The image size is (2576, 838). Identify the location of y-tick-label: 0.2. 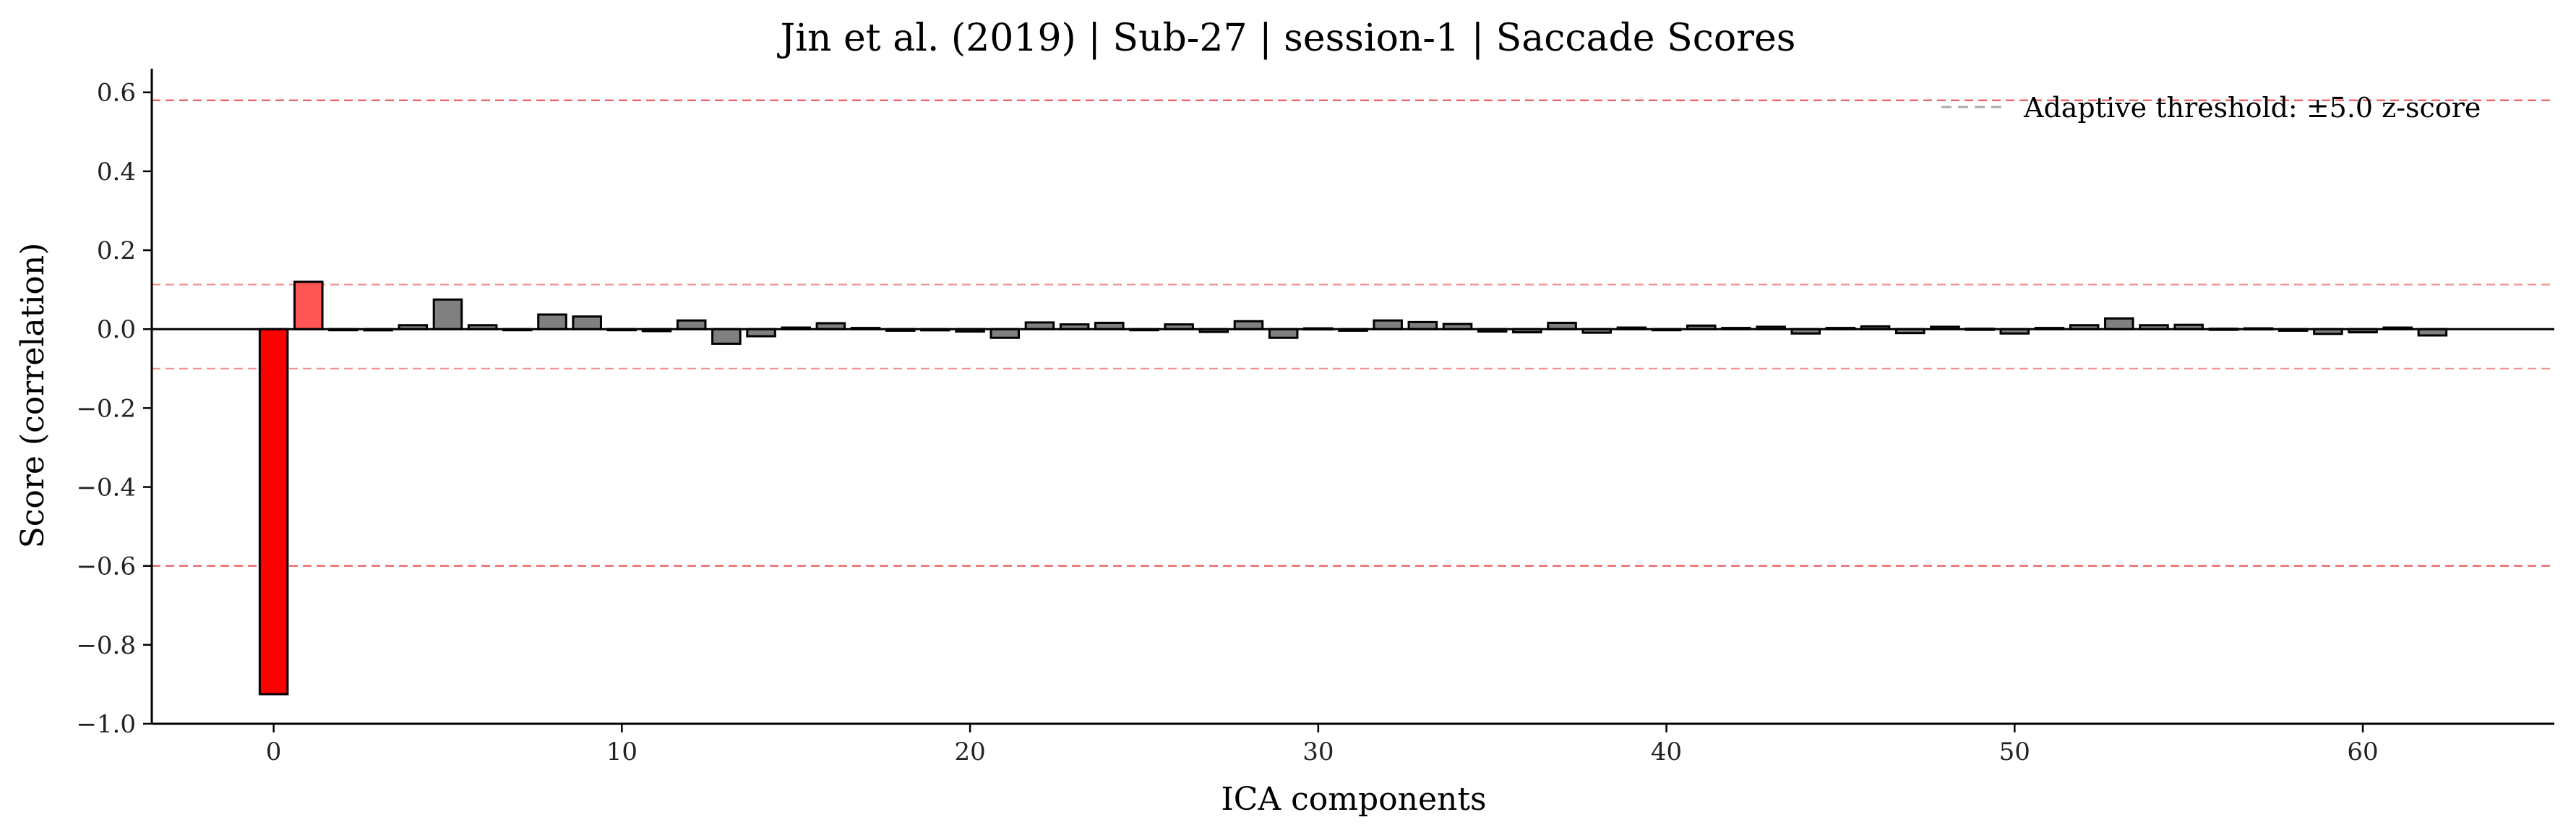
(117, 250).